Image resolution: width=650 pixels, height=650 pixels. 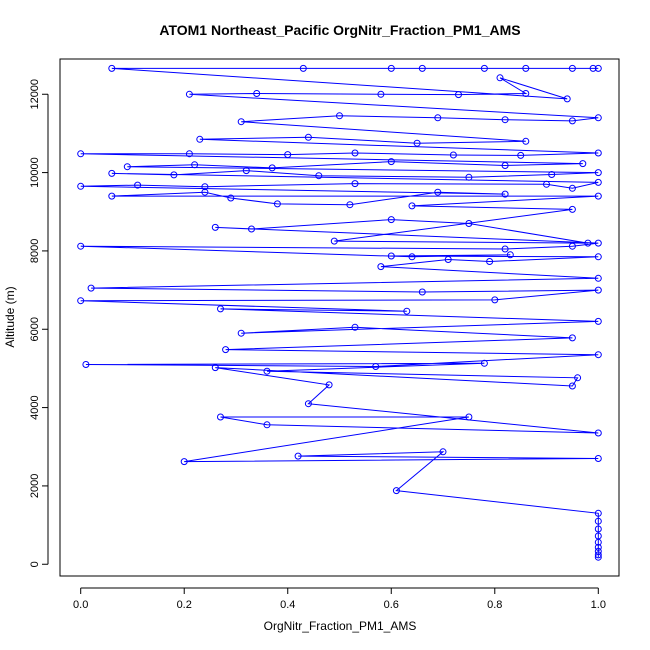 What do you see at coordinates (35, 172) in the screenshot?
I see `y-tick-label: 10000` at bounding box center [35, 172].